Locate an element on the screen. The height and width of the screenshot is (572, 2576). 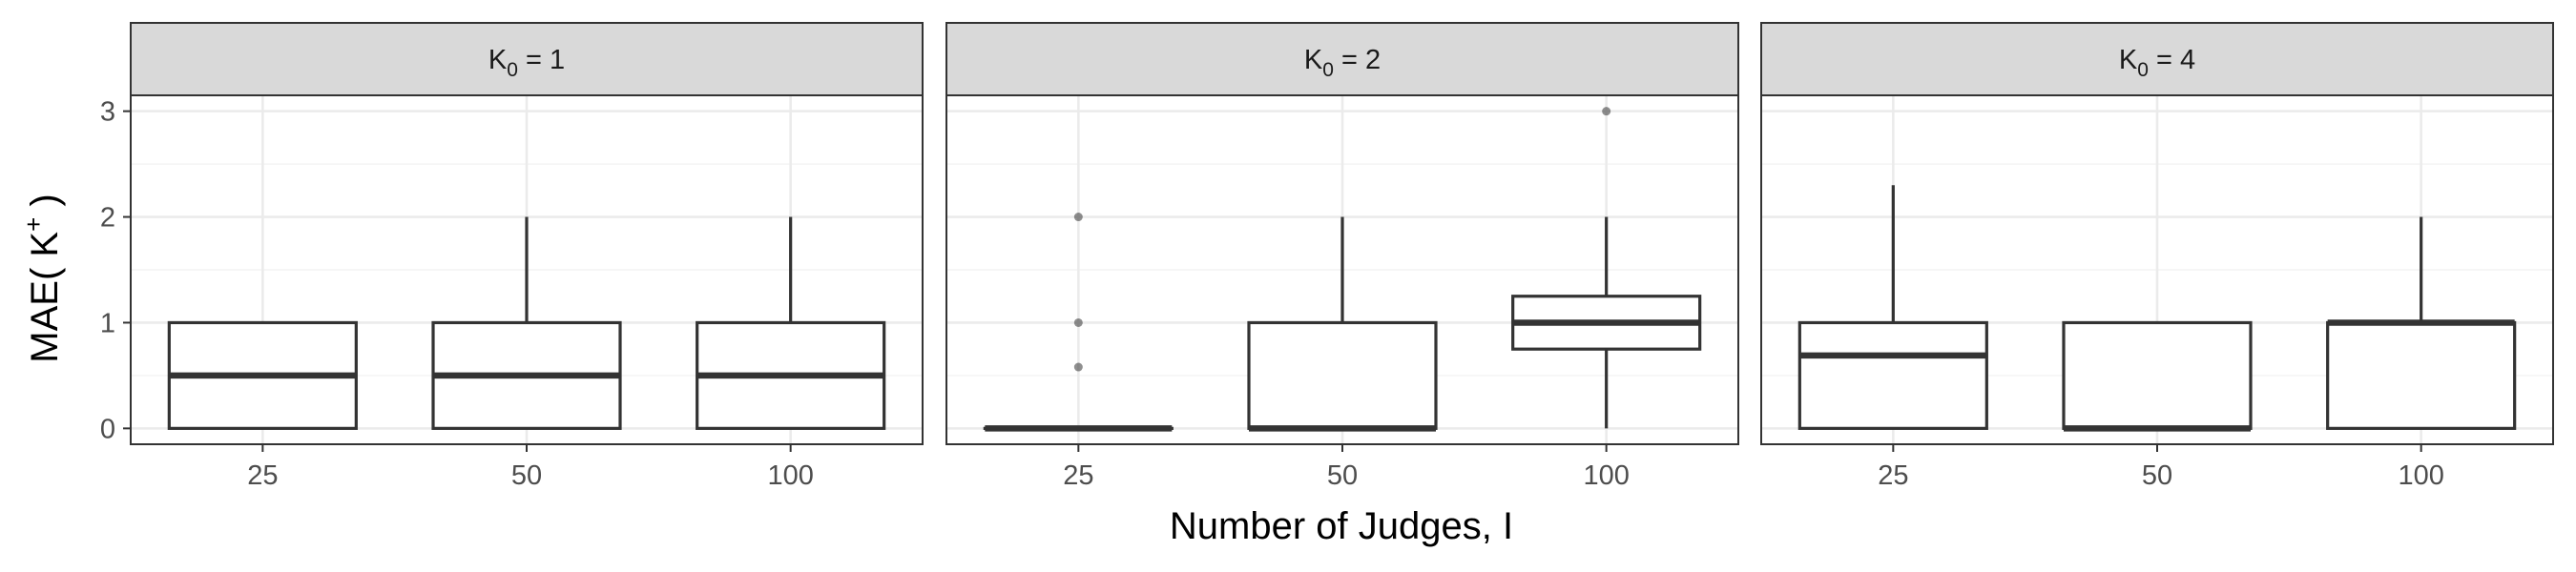
y-axis-title-sup: + is located at coordinates (33, 224).